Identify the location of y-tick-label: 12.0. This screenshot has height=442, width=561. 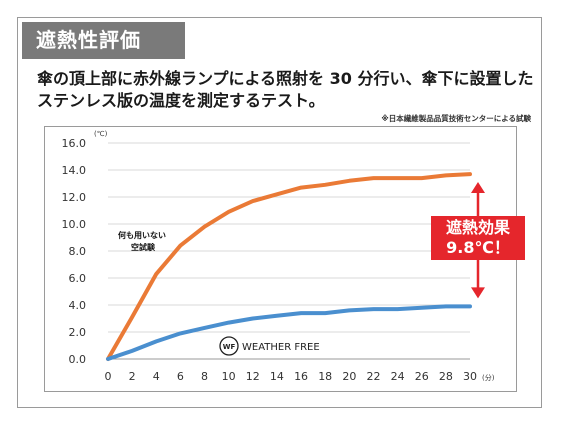
(74, 197).